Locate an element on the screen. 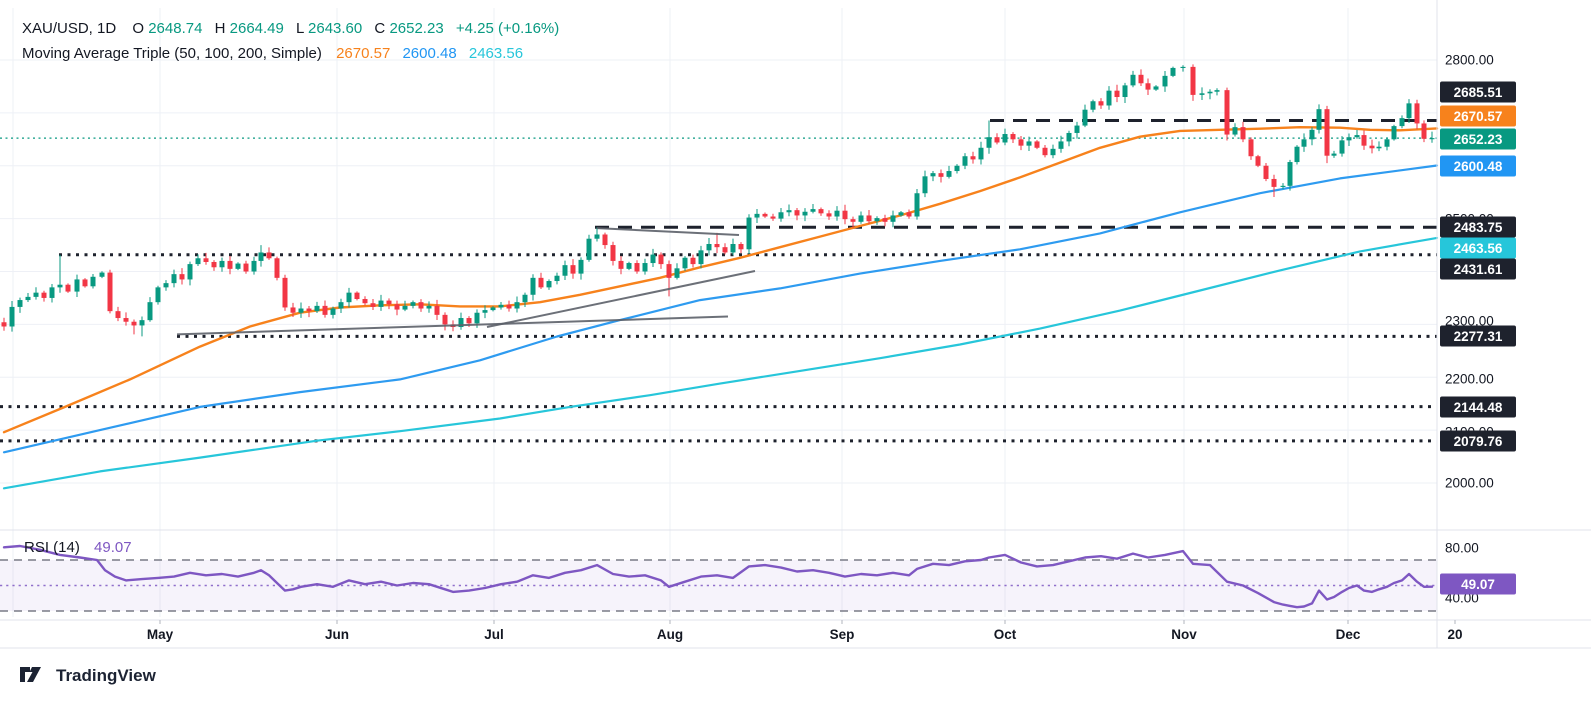  time-axis-label: May is located at coordinates (160, 634).